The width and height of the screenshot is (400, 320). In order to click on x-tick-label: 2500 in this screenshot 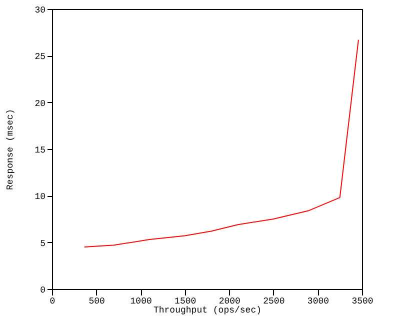, I will do `click(274, 301)`.